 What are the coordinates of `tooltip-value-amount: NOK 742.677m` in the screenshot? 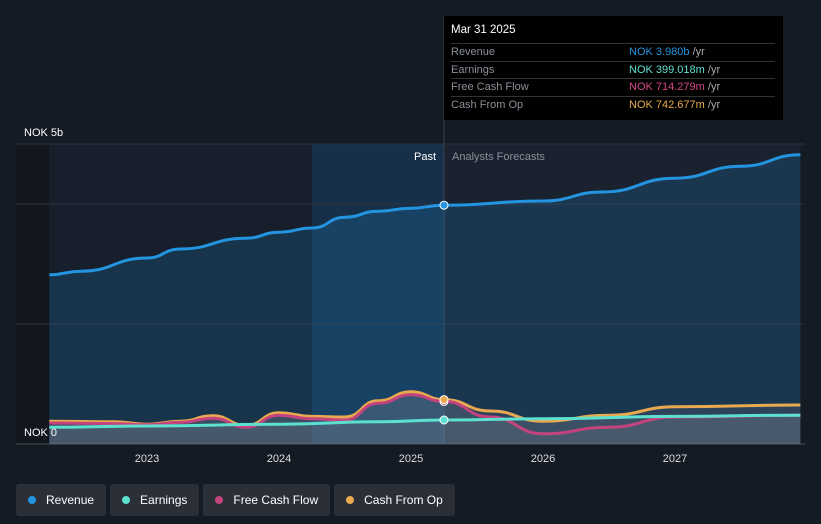 It's located at (667, 104).